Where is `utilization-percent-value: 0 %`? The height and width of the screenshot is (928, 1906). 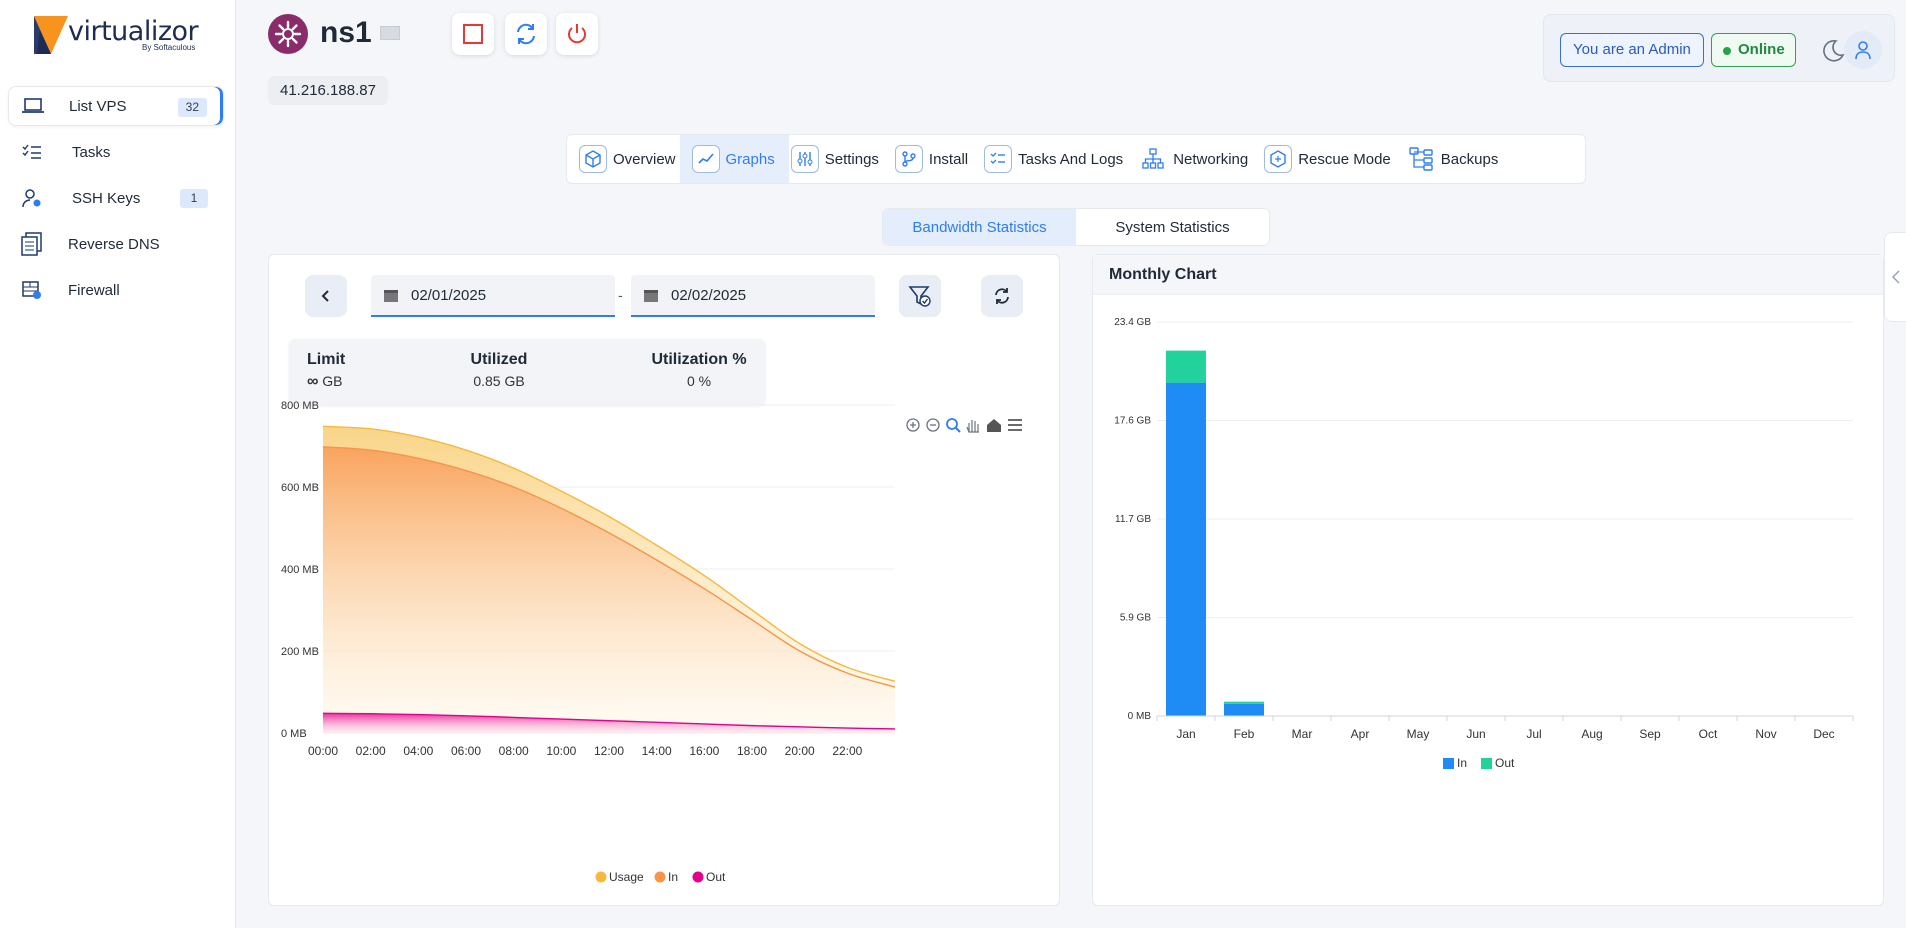
utilization-percent-value: 0 % is located at coordinates (699, 381).